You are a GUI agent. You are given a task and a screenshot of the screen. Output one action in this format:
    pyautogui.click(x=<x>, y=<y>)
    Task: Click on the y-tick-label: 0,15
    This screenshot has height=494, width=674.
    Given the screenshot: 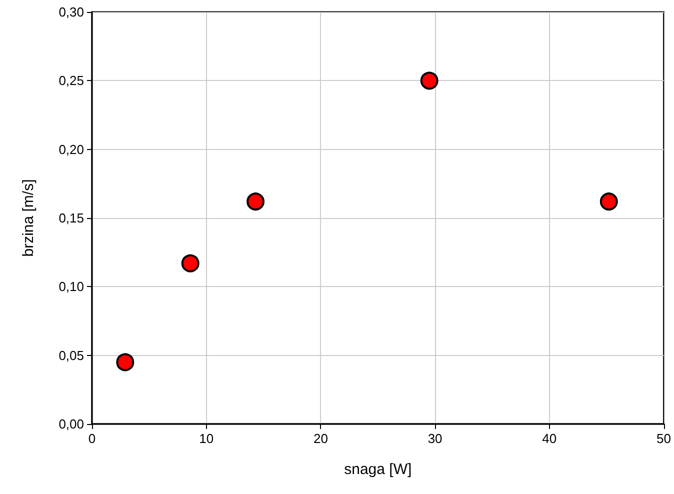 What is the action you would take?
    pyautogui.click(x=71, y=218)
    